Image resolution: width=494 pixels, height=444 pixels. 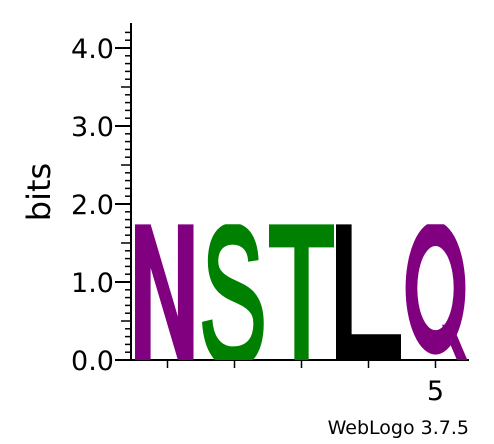 What do you see at coordinates (435, 391) in the screenshot?
I see `x-tick-label: 5` at bounding box center [435, 391].